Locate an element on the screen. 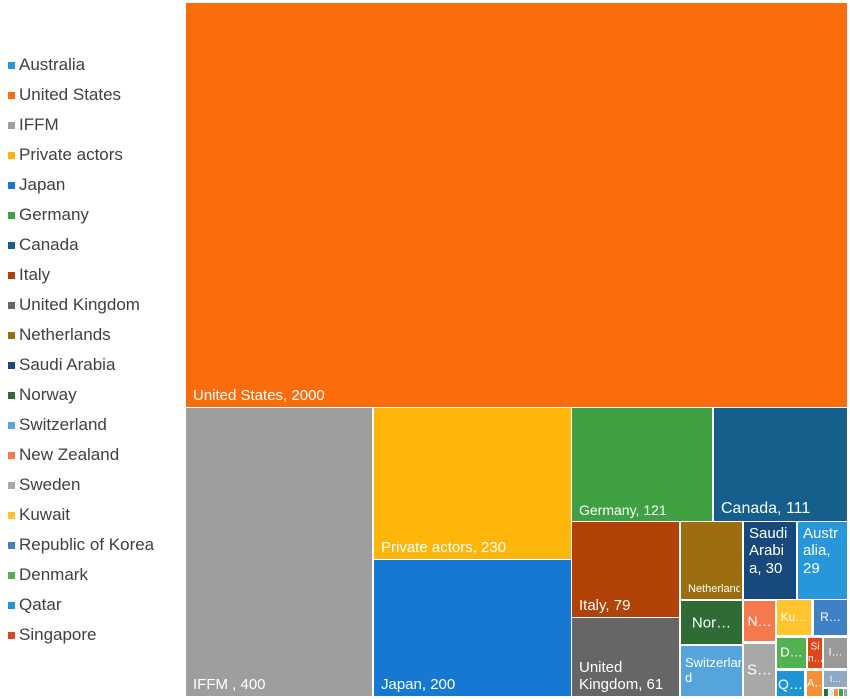 This screenshot has width=850, height=699. treemap-block-italy: Italy, 79 is located at coordinates (625, 569).